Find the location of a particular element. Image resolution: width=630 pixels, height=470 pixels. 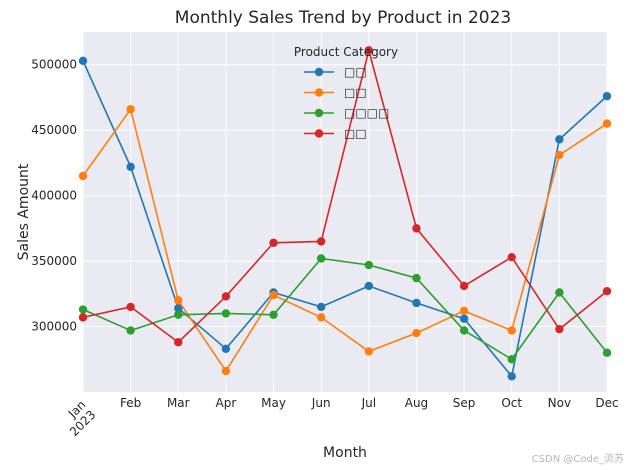

x-tick-label: Feb is located at coordinates (130, 403).